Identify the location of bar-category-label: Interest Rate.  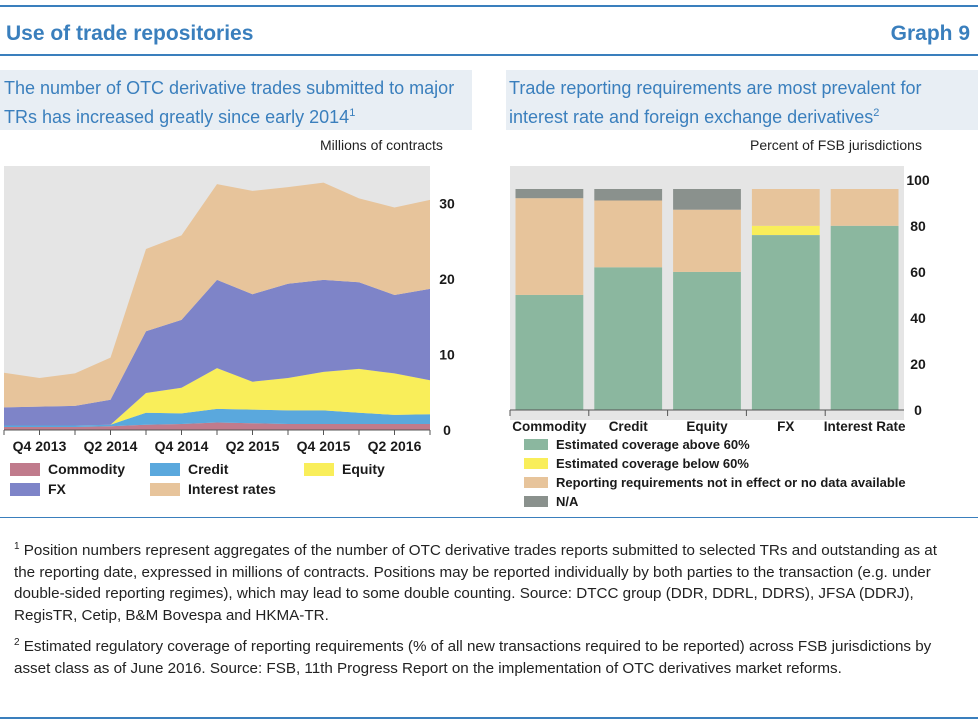
(865, 426).